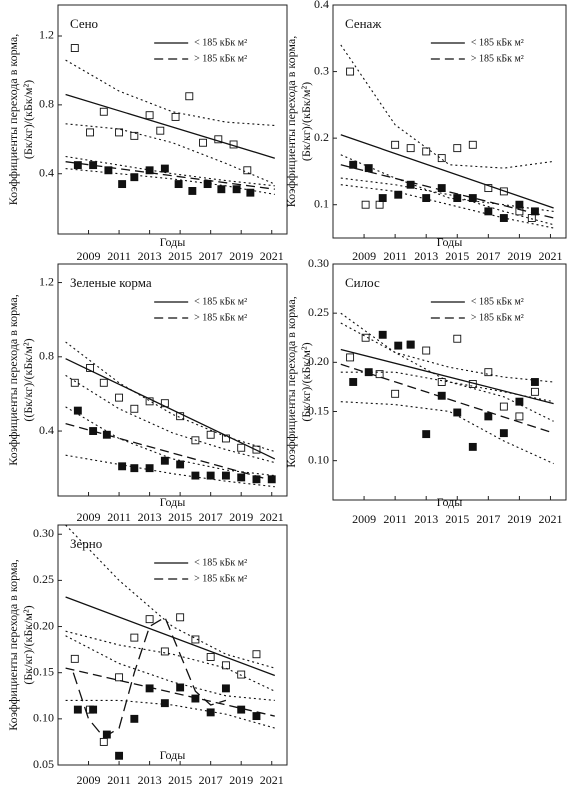 This screenshot has width=575, height=794. Describe the element at coordinates (426, 519) in the screenshot. I see `x-tick-label: 2013` at that location.